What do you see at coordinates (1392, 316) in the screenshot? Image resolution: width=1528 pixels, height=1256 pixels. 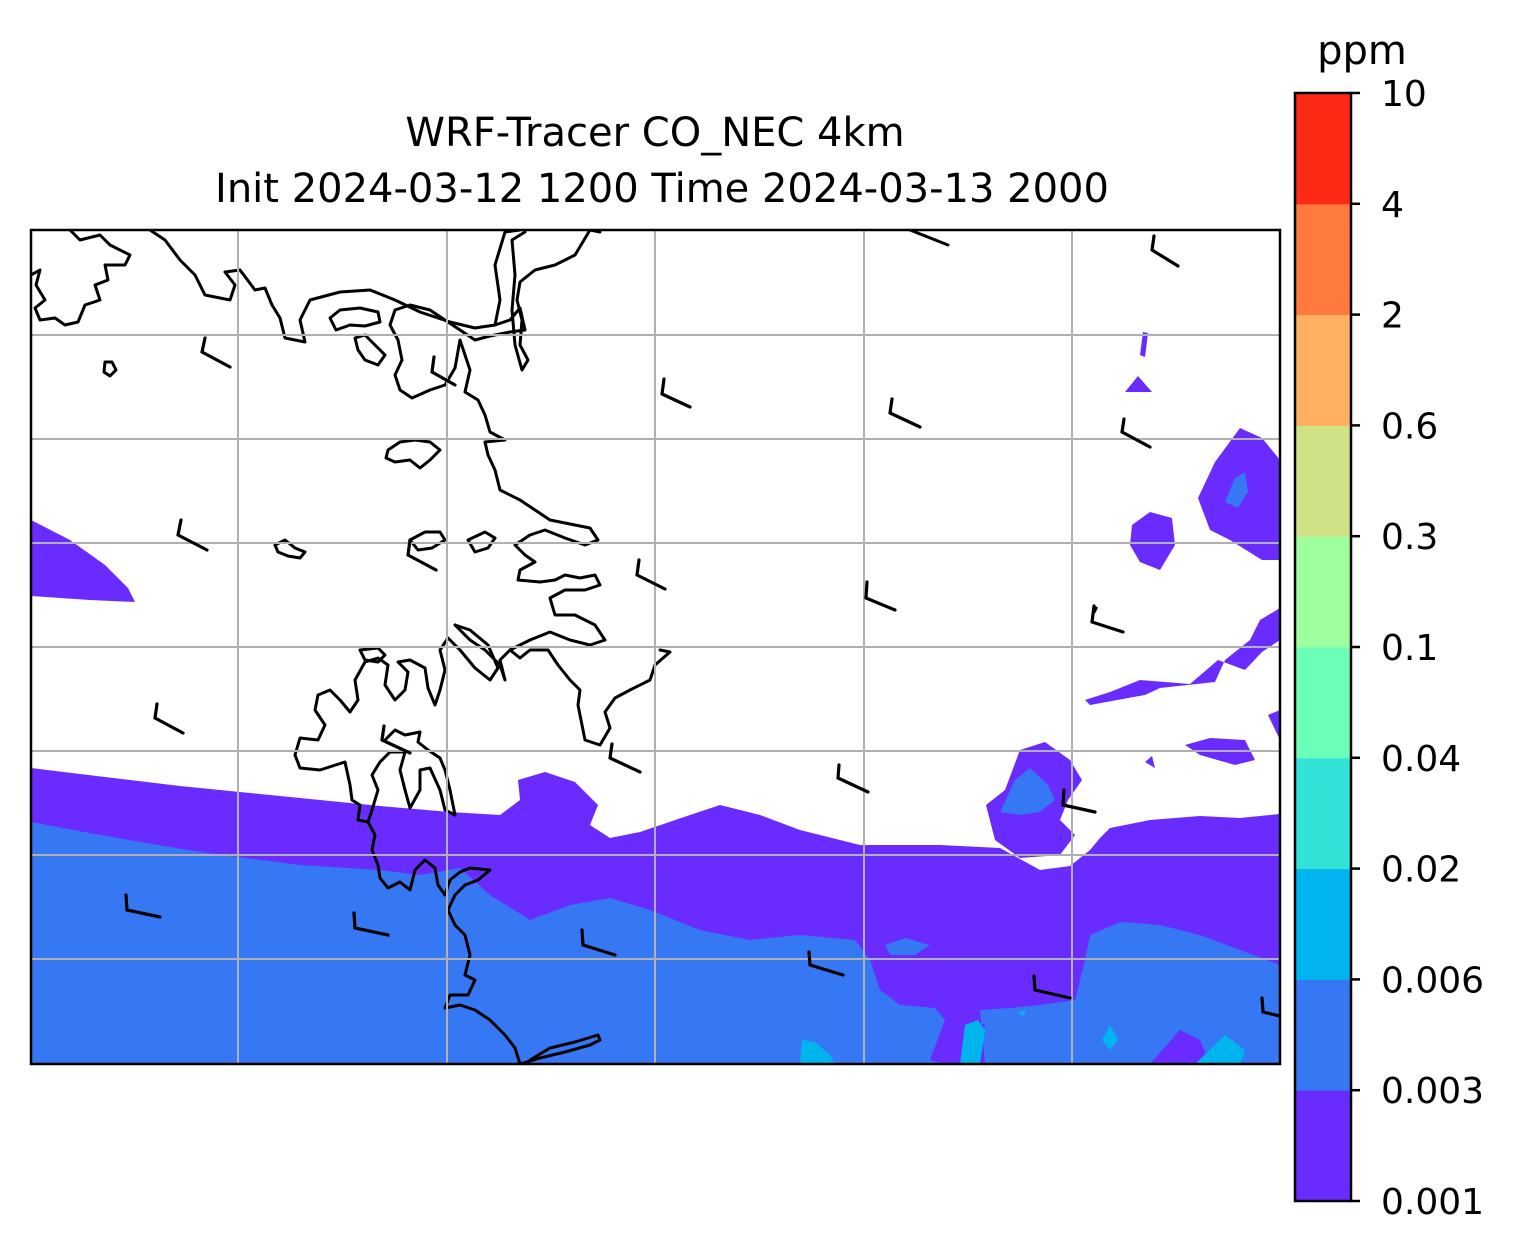 I see `colorbar-tick-label: 2` at bounding box center [1392, 316].